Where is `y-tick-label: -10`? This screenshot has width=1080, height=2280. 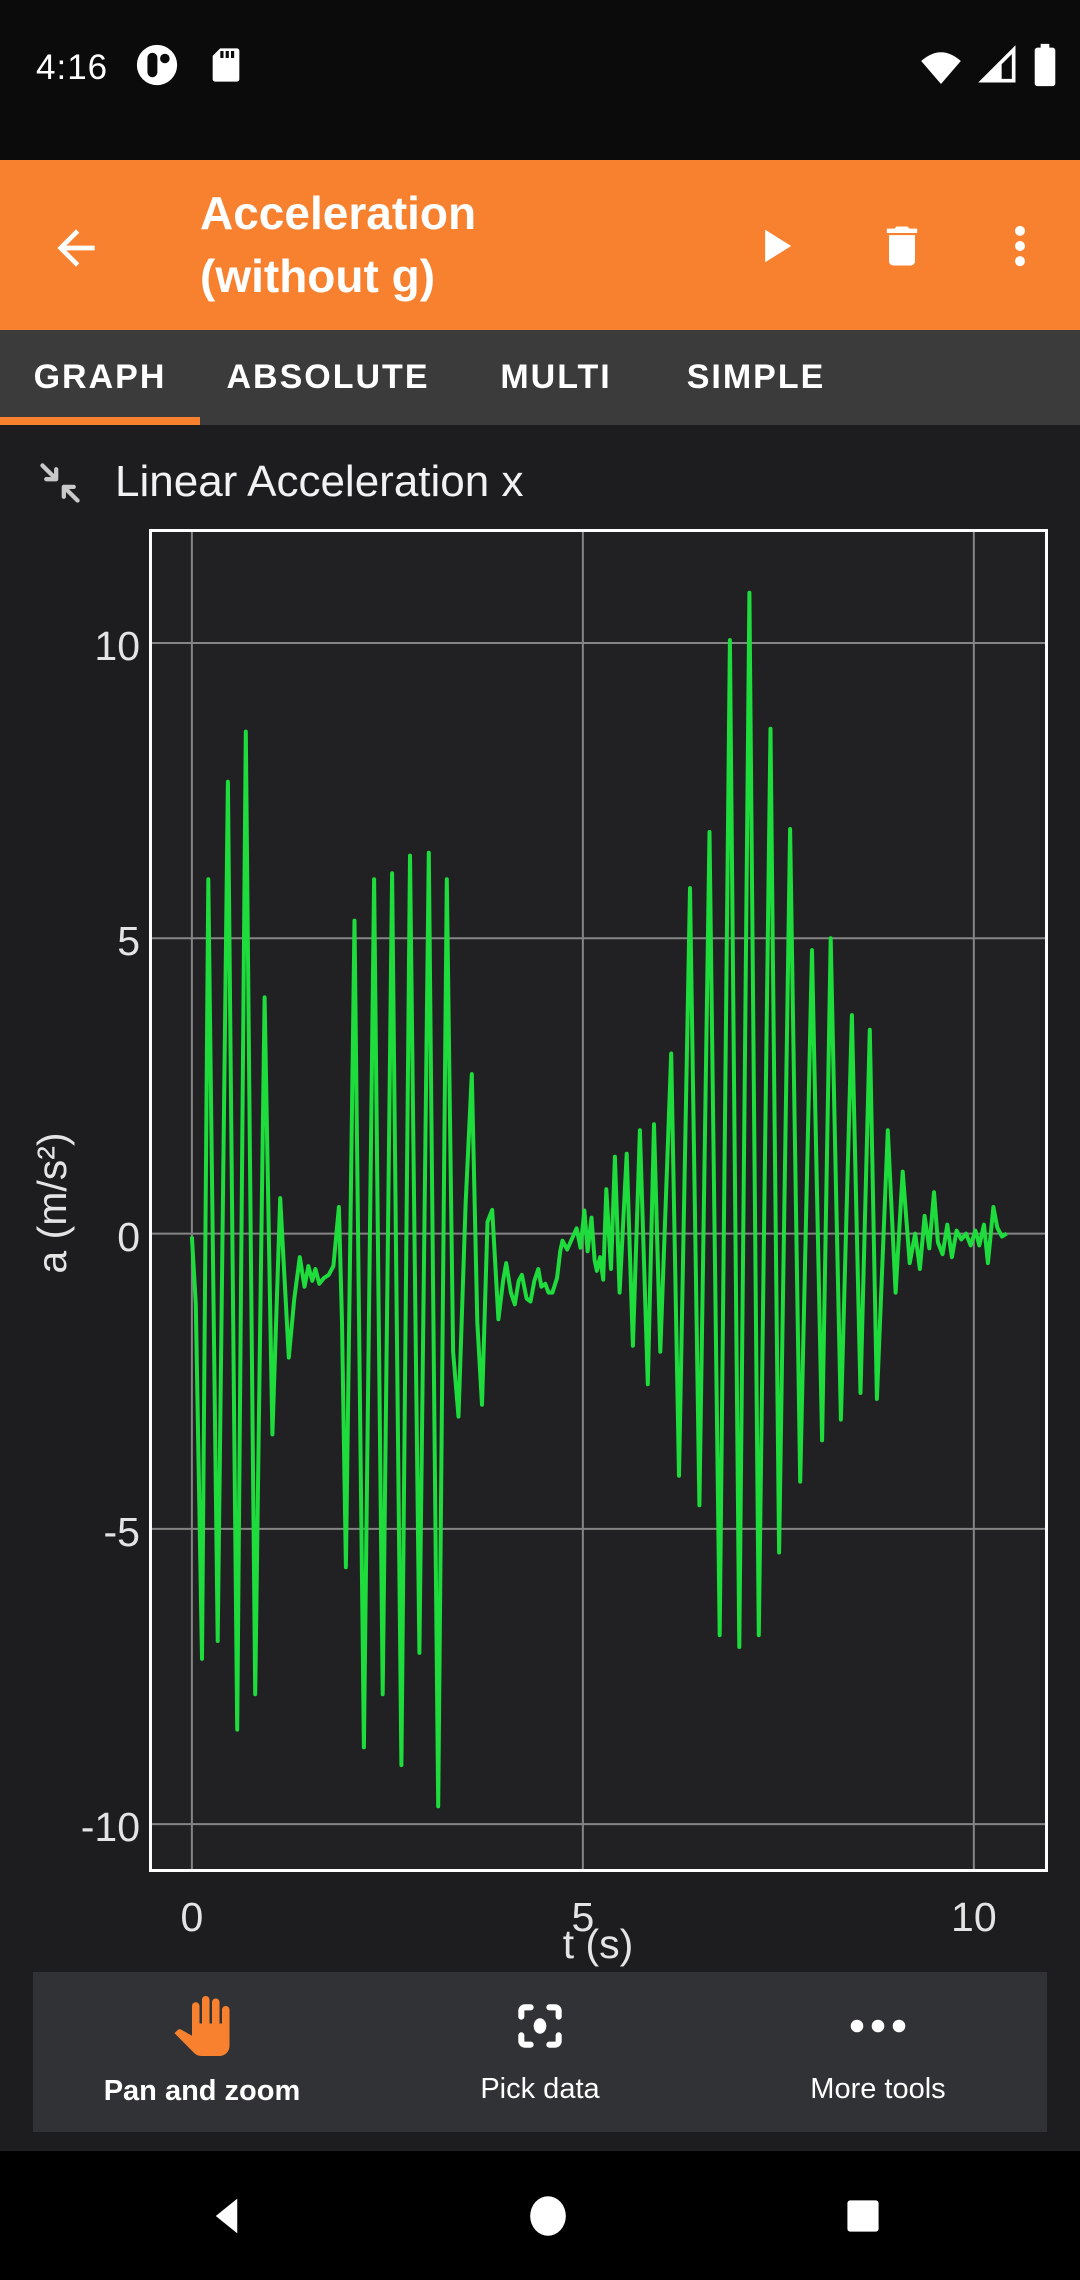 y-tick-label: -10 is located at coordinates (110, 1827).